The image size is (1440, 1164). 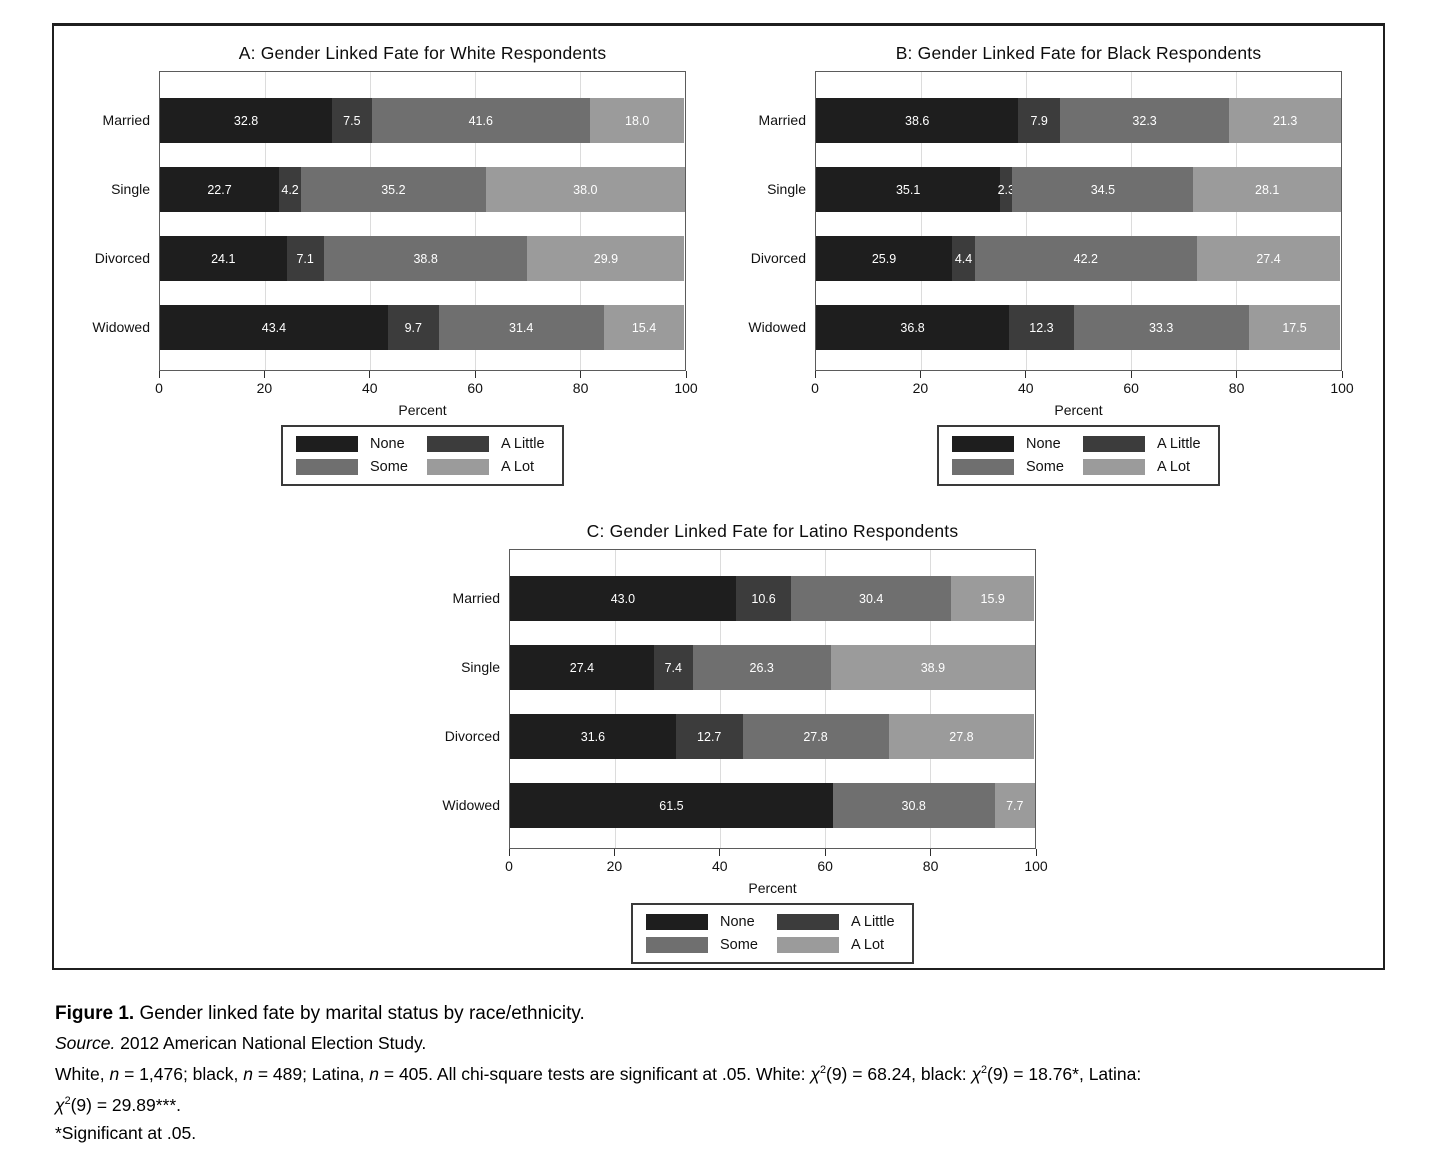 What do you see at coordinates (1085, 258) in the screenshot?
I see `bar-value-label: 42.2` at bounding box center [1085, 258].